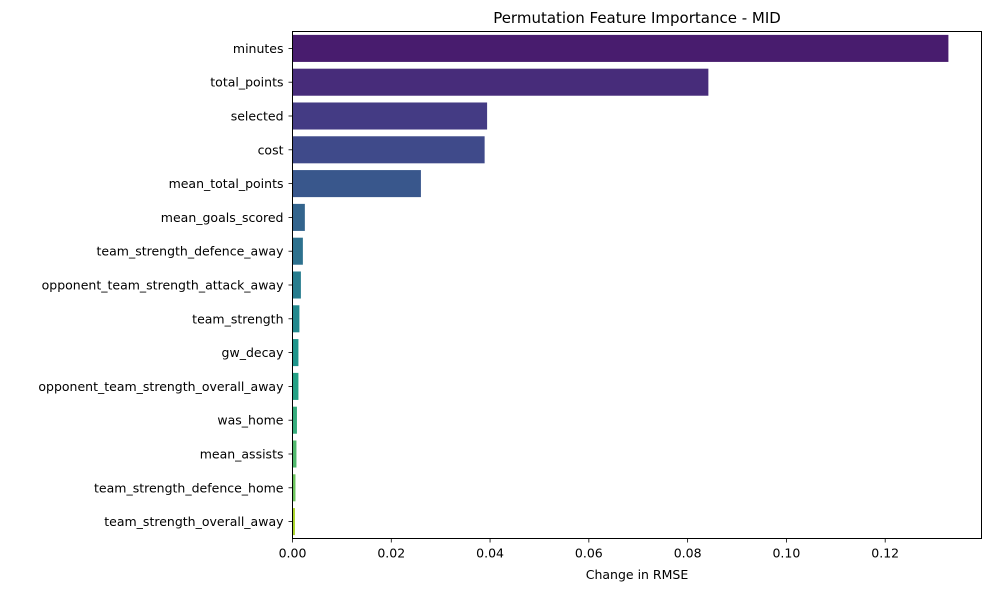 Image resolution: width=991 pixels, height=595 pixels. I want to click on y-tick-label: was_home, so click(250, 420).